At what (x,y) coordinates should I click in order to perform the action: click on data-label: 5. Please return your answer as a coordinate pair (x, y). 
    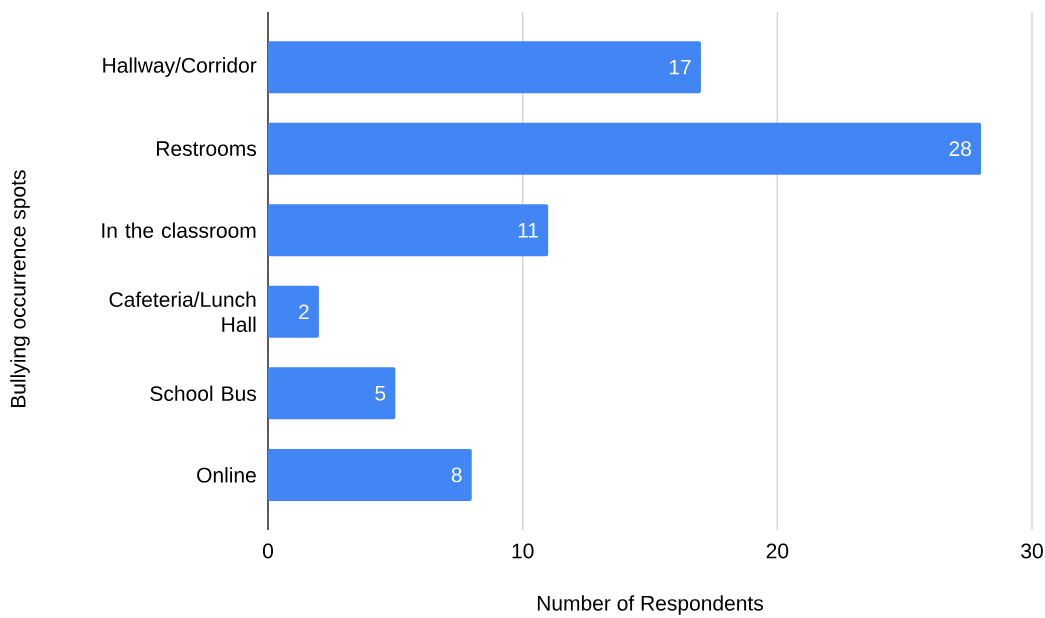
    Looking at the image, I should click on (380, 393).